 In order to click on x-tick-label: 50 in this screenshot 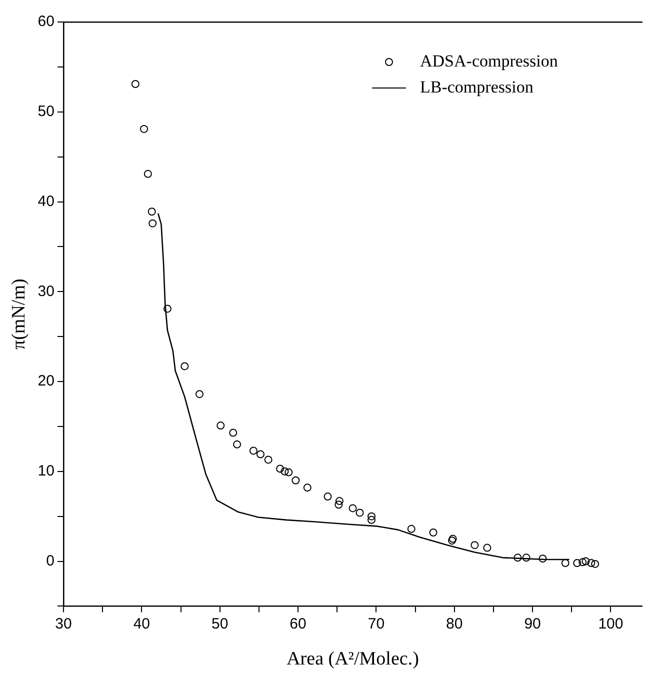, I will do `click(219, 623)`.